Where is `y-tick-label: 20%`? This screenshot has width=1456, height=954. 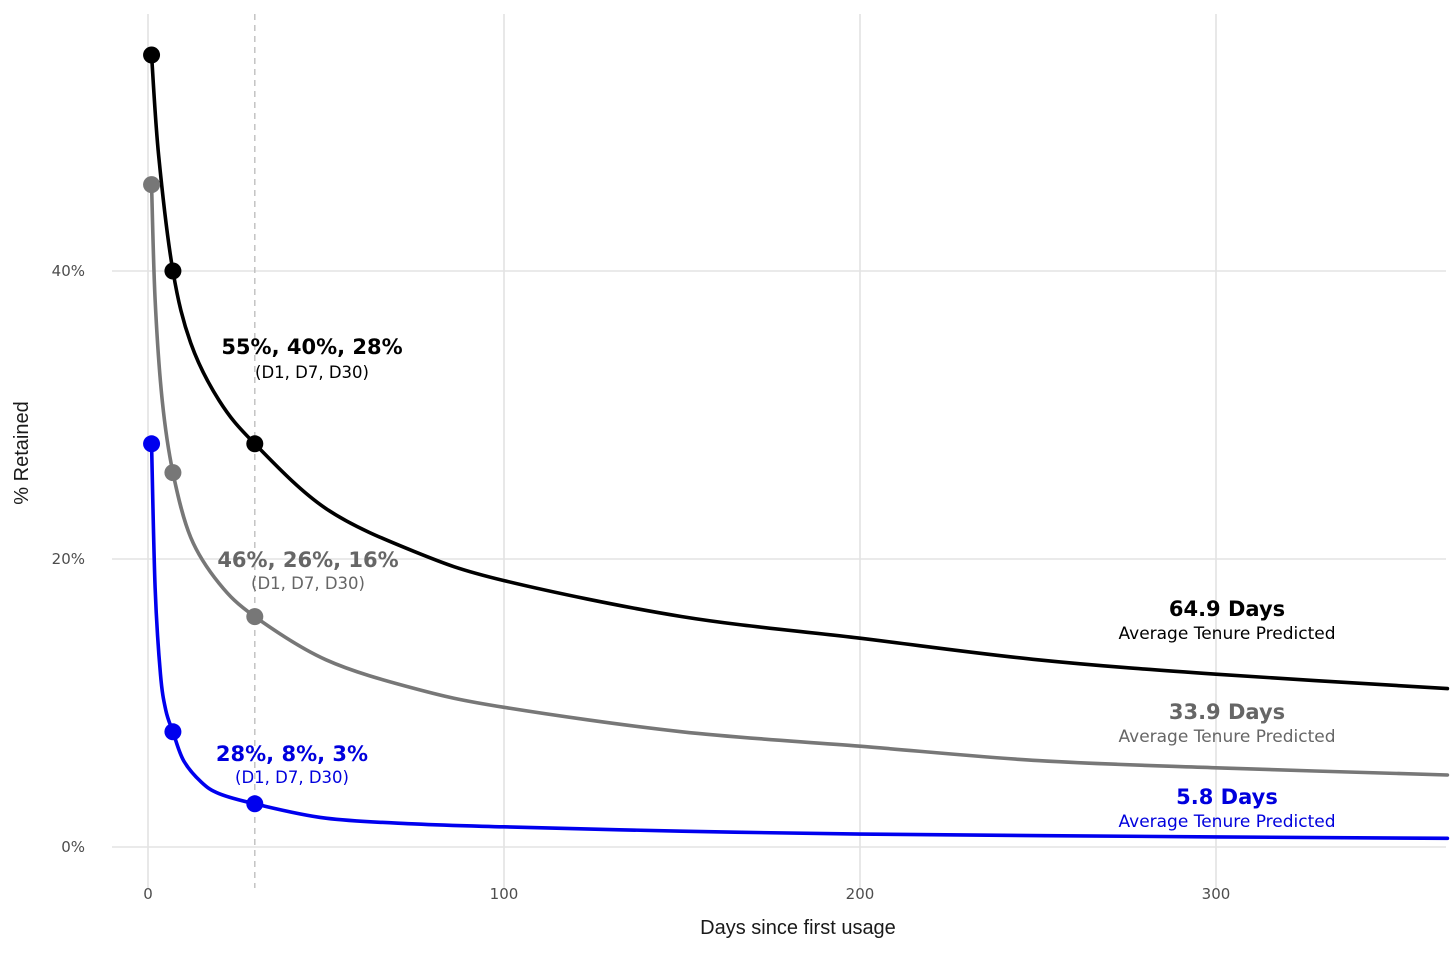
y-tick-label: 20% is located at coordinates (68, 559).